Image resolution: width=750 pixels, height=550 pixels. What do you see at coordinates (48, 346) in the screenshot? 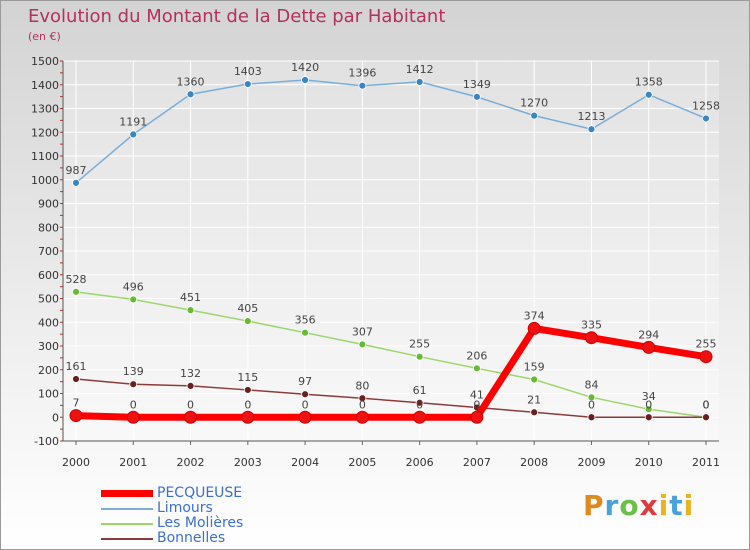
I see `y-tick-label: 300` at bounding box center [48, 346].